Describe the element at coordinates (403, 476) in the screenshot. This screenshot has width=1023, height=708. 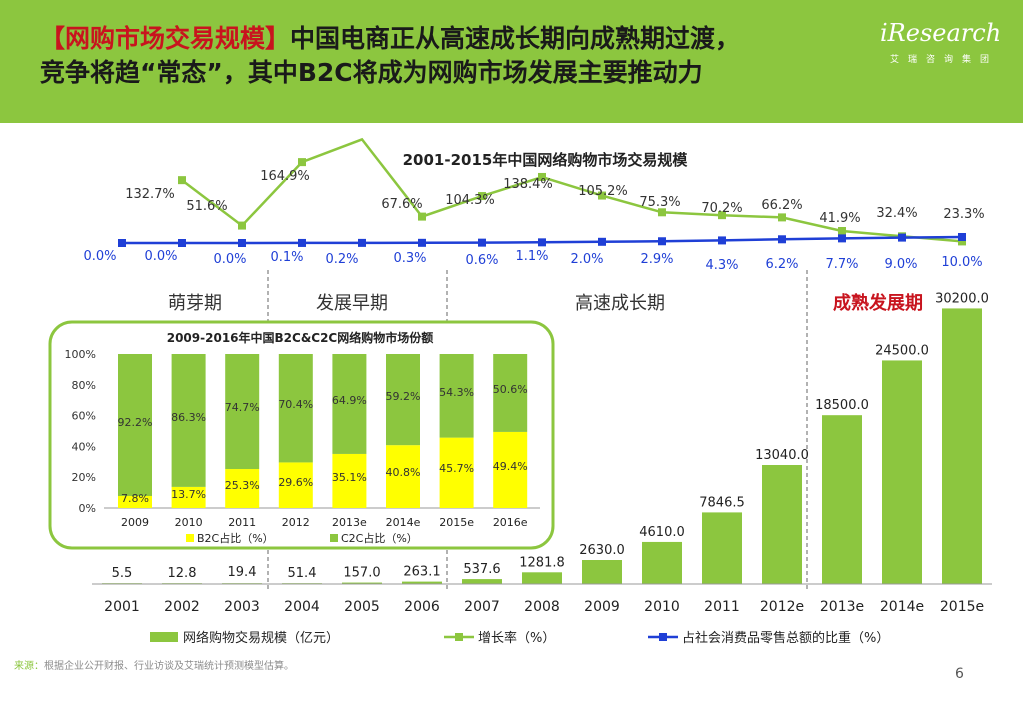
I see `inset-b2c-bar-2014e` at that location.